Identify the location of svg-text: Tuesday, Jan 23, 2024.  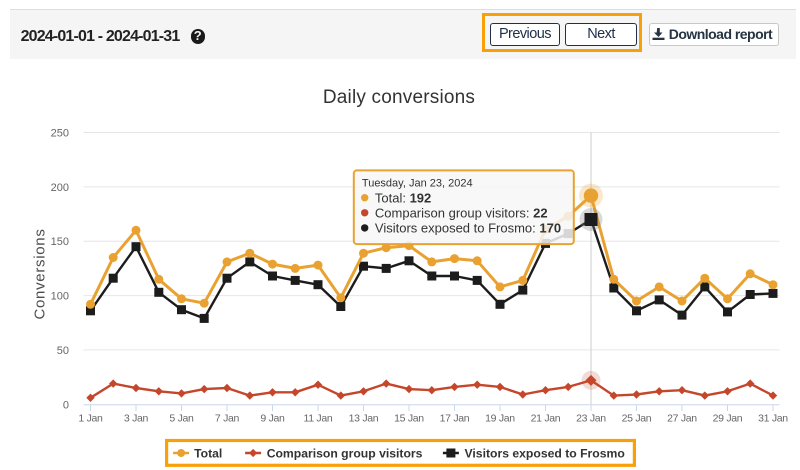
(417, 184).